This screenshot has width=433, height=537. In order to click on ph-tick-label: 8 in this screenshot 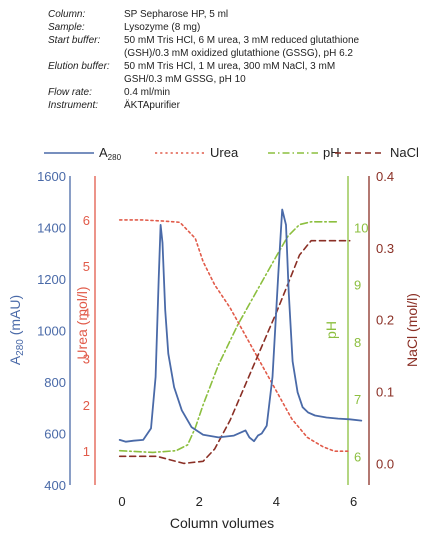, I will do `click(357, 342)`.